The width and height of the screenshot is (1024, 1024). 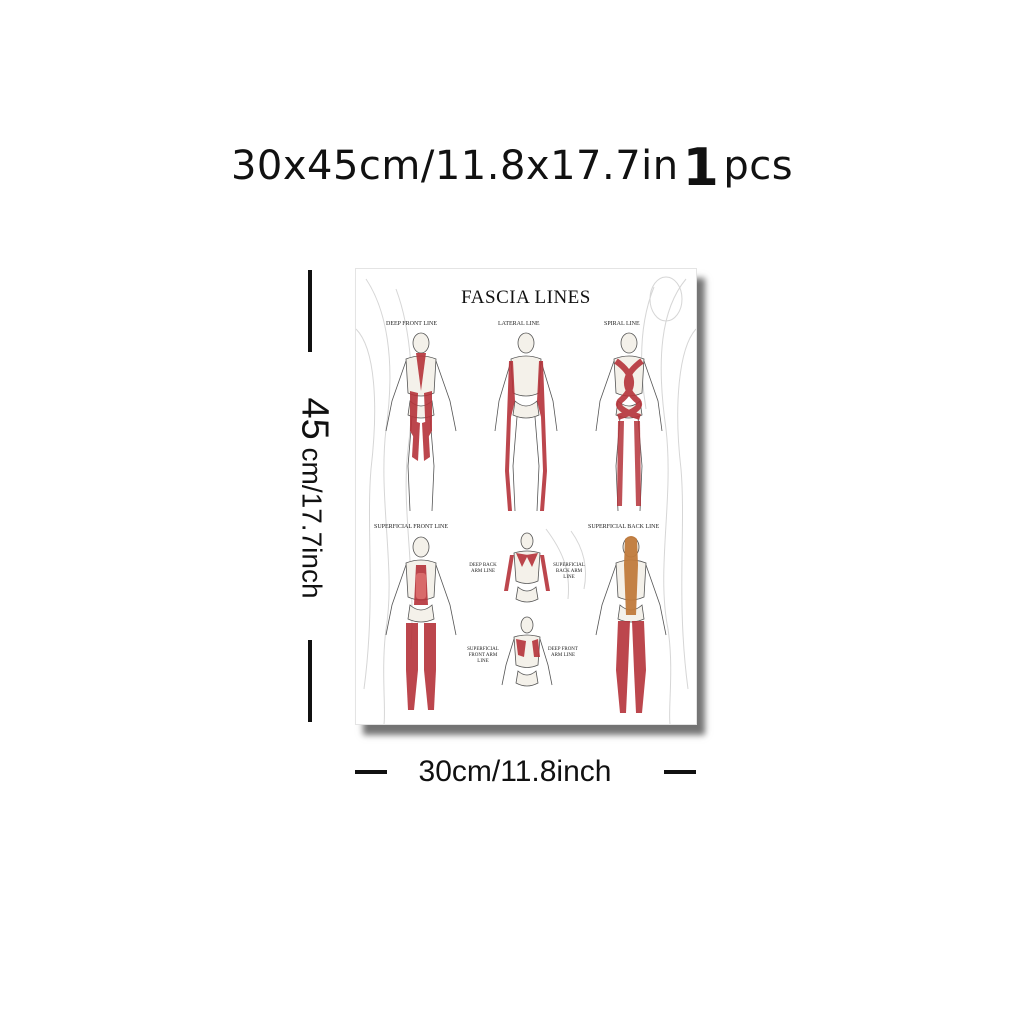 I want to click on superficial-front-arm-line-figure, so click(x=527, y=651).